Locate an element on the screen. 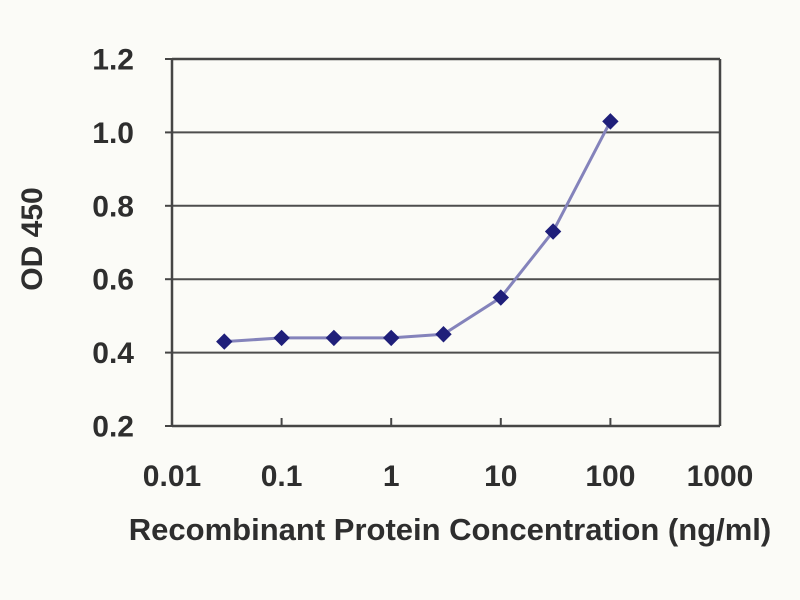 This screenshot has width=800, height=600. y-tick-label: 0.2 is located at coordinates (113, 427).